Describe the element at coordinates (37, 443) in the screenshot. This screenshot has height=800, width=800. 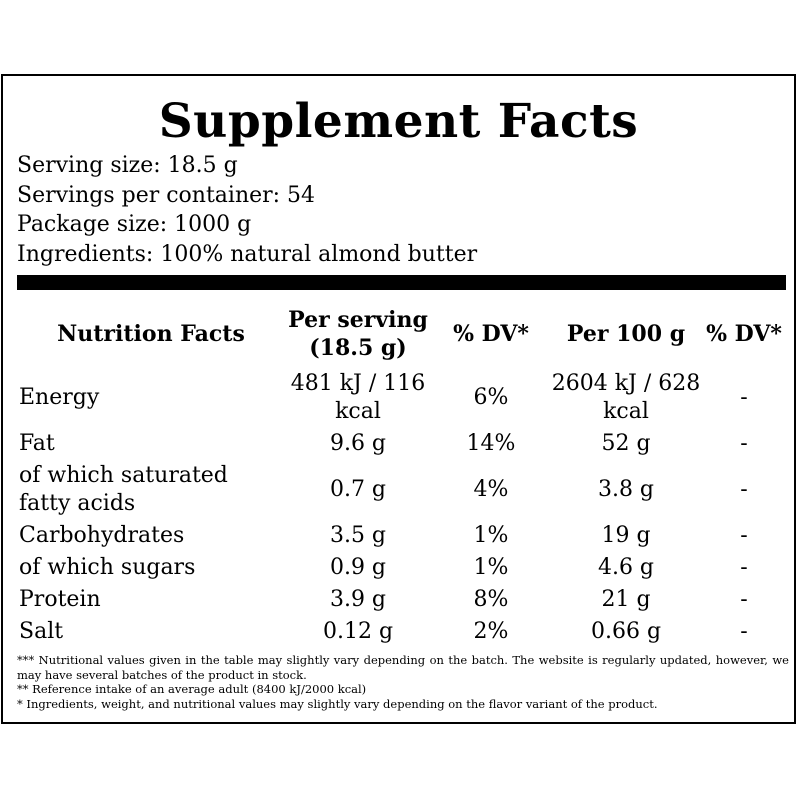
I see `nutrient-name: Fat` at that location.